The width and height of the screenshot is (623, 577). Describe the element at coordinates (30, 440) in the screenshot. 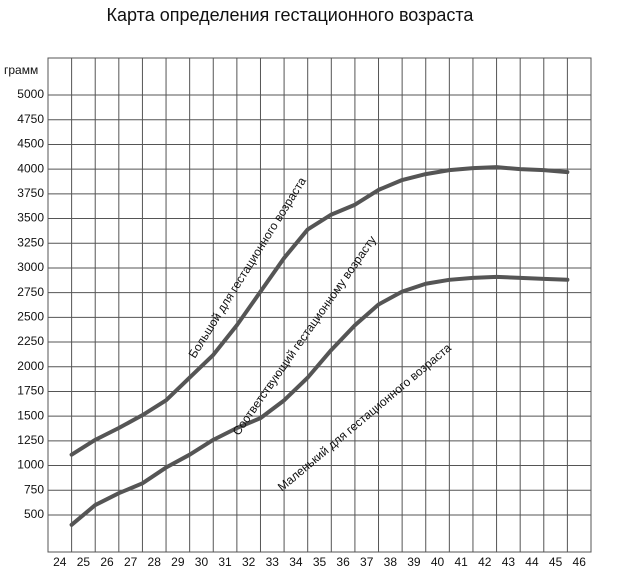

I see `y-tick-label: 1250` at that location.